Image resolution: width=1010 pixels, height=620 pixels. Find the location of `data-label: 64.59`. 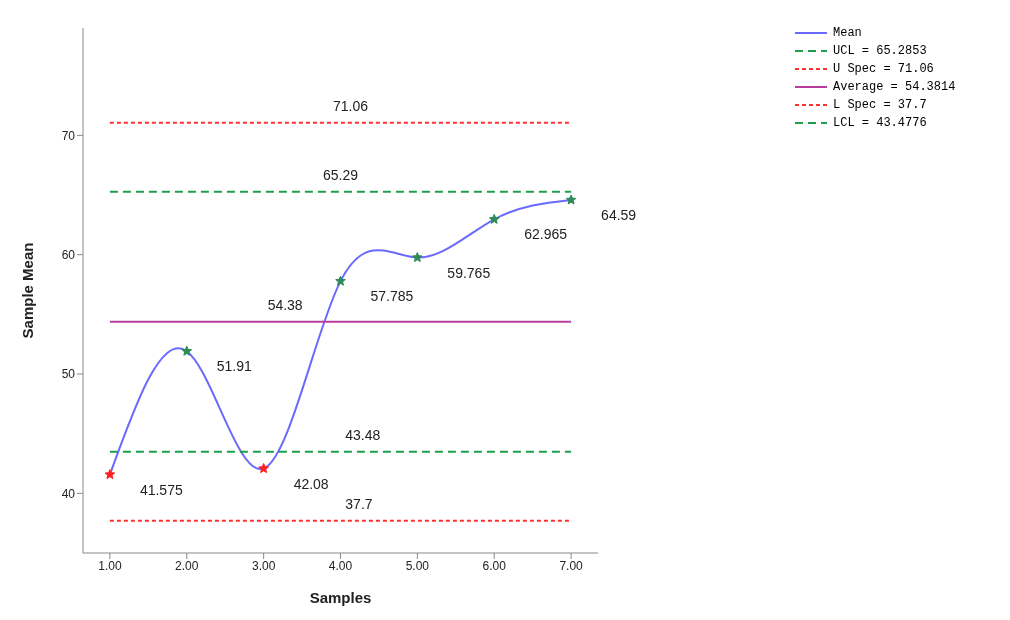

data-label: 64.59 is located at coordinates (619, 214).